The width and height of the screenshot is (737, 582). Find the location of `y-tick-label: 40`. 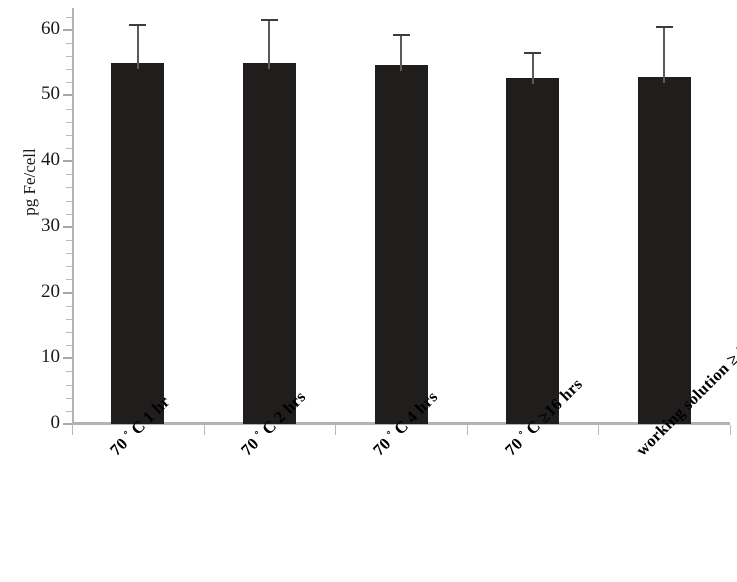

y-tick-label: 40 is located at coordinates (50, 160).